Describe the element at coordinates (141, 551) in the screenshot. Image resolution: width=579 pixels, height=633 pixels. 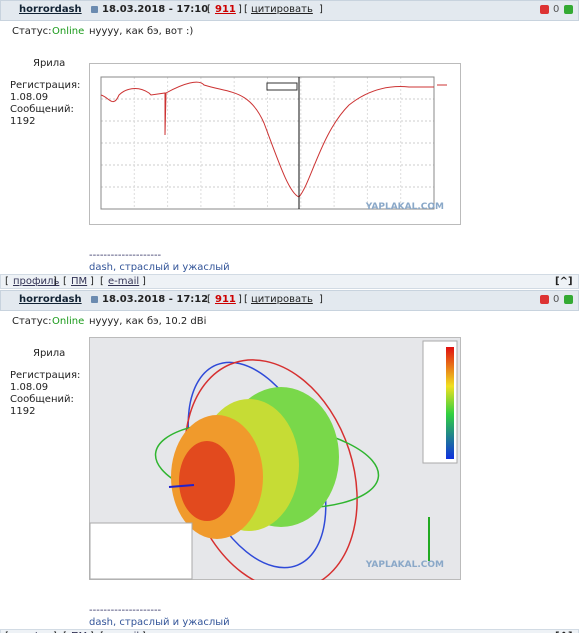
I see `info-box` at that location.